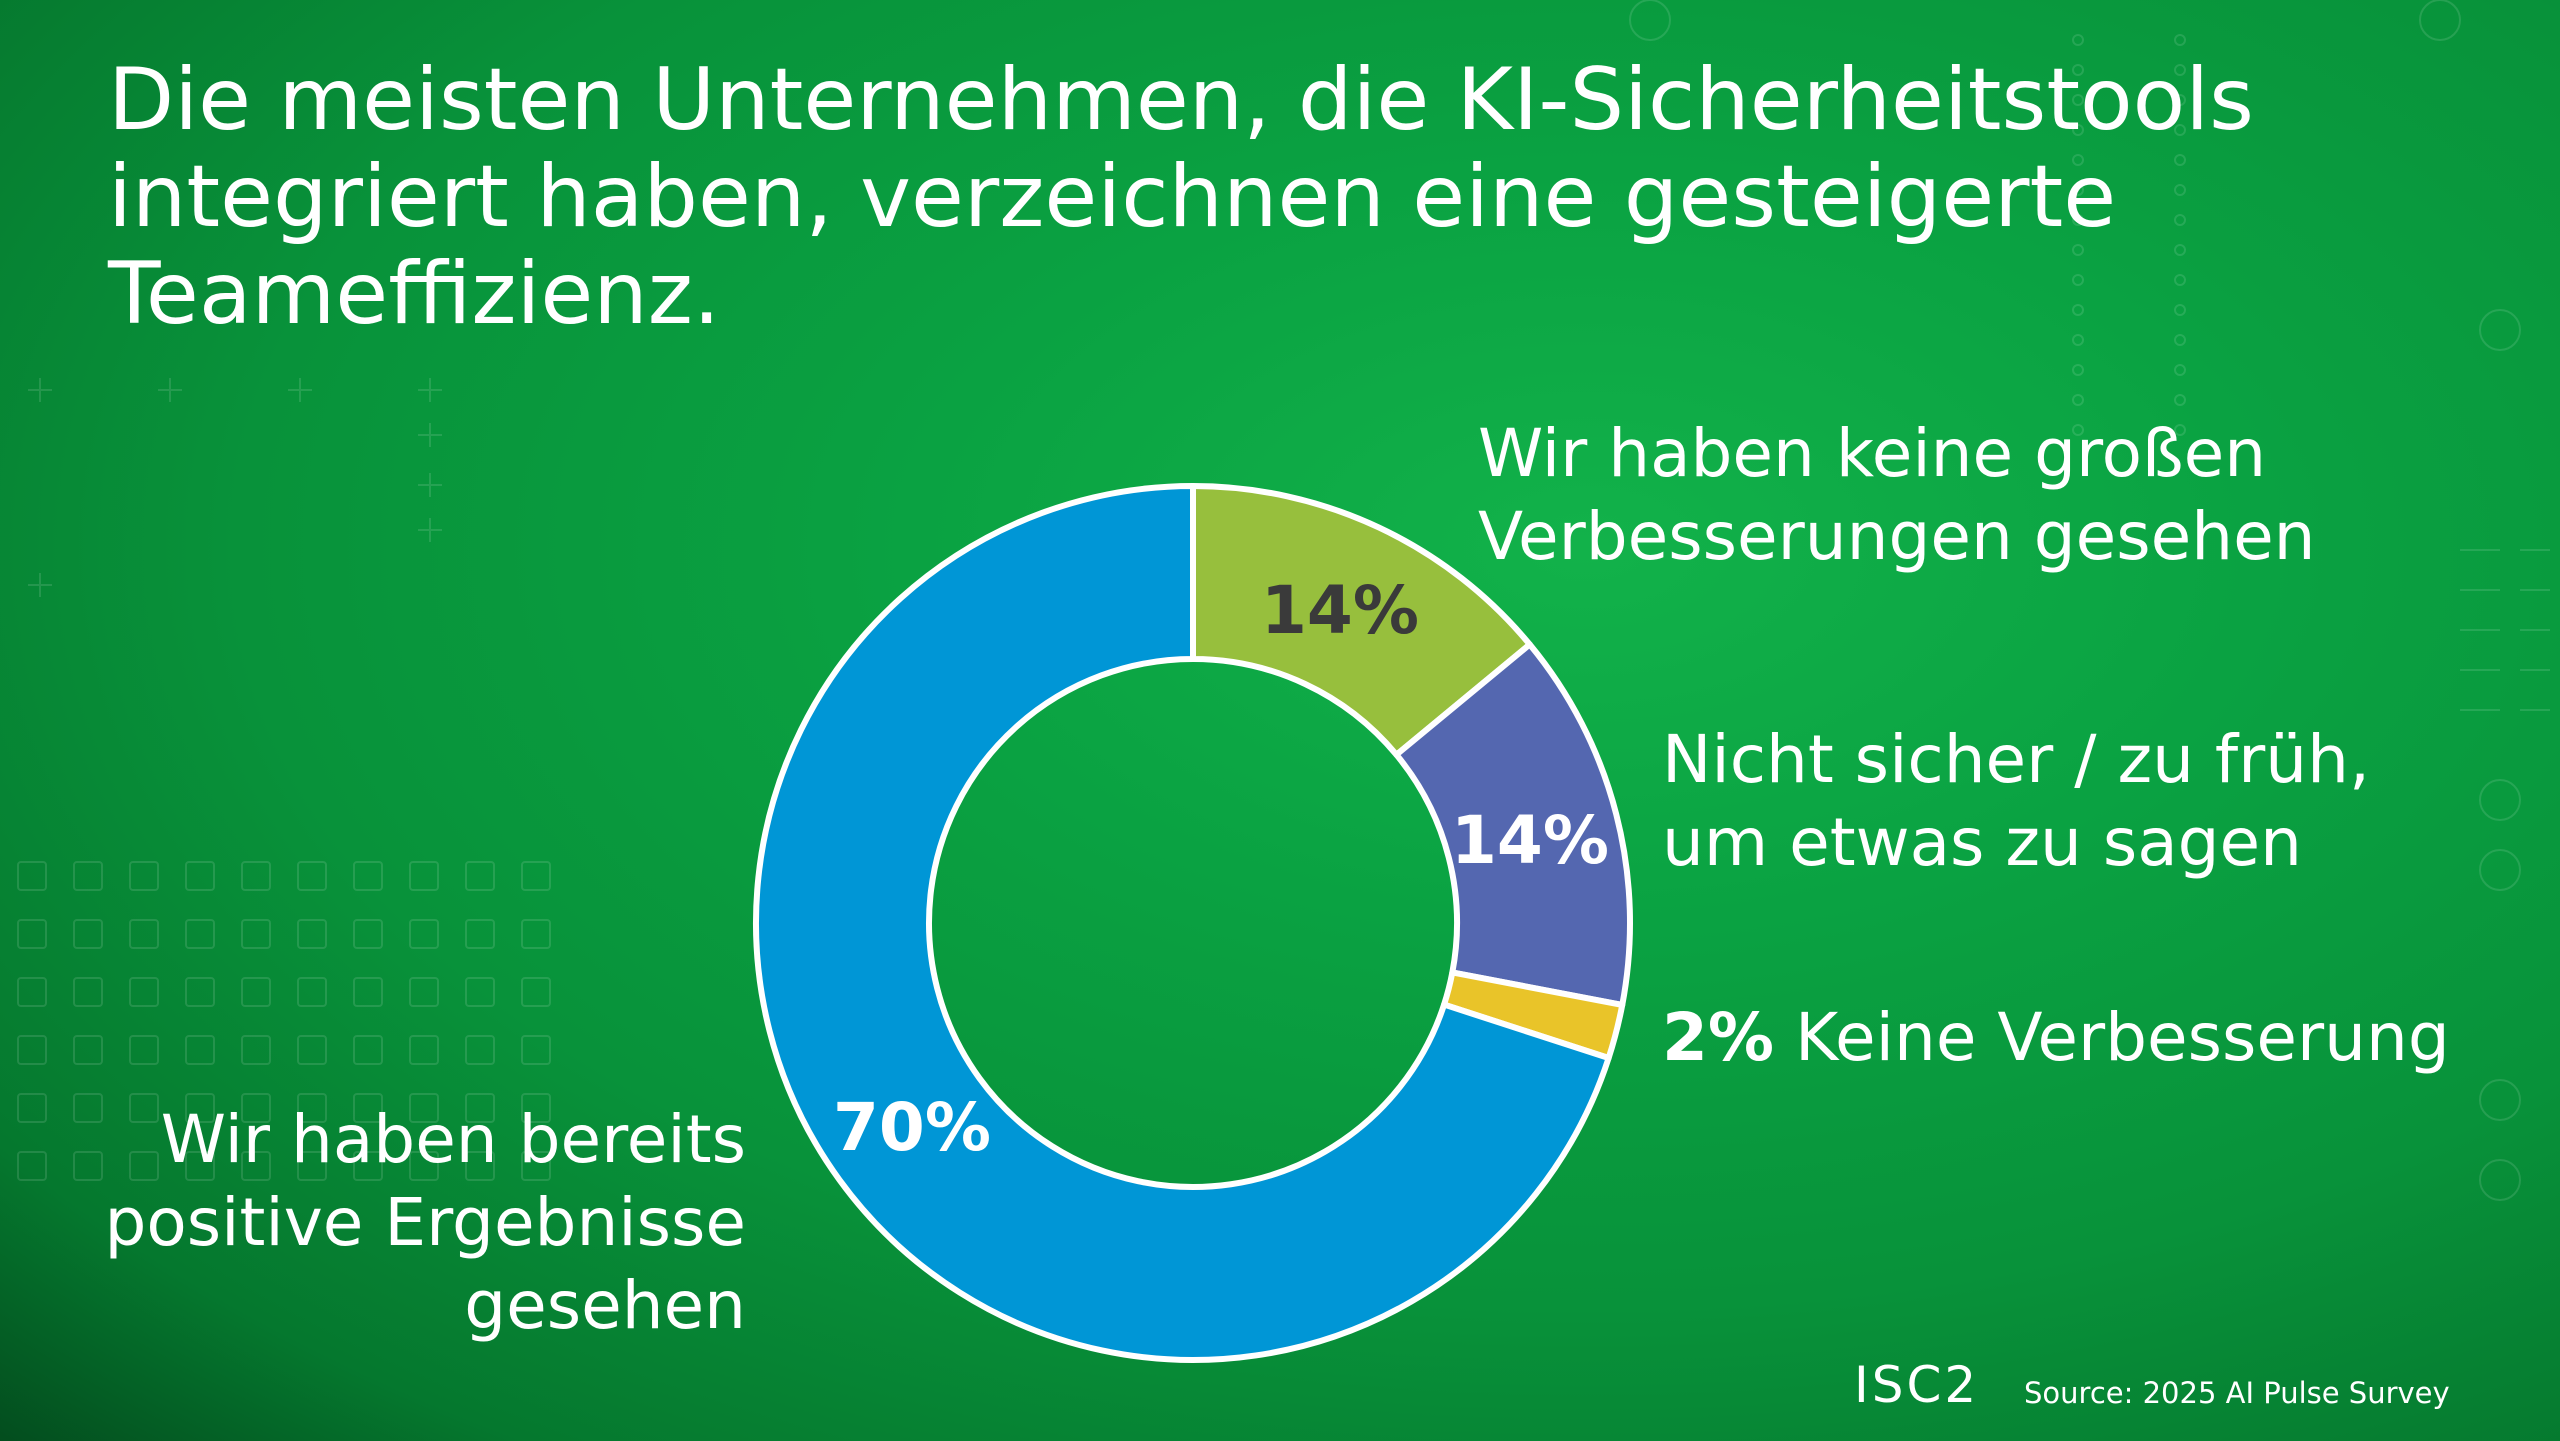 The image size is (2560, 1441). I want to click on label-line: positive Ergebnisse, so click(425, 1223).